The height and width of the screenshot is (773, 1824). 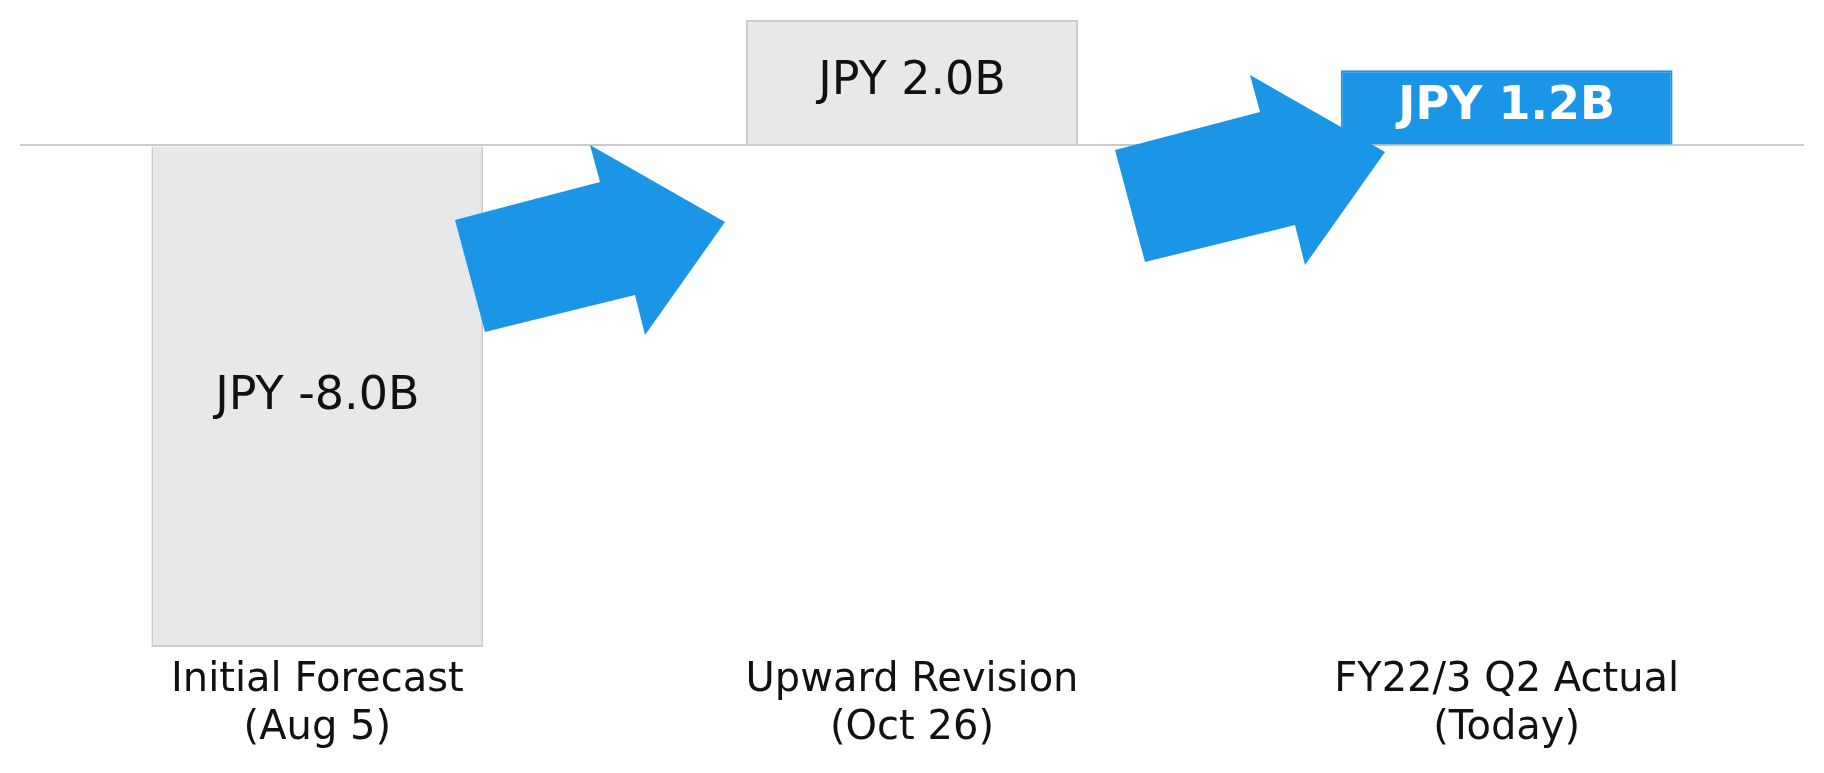 I want to click on data-label: JPY 1.2B, so click(x=1505, y=103).